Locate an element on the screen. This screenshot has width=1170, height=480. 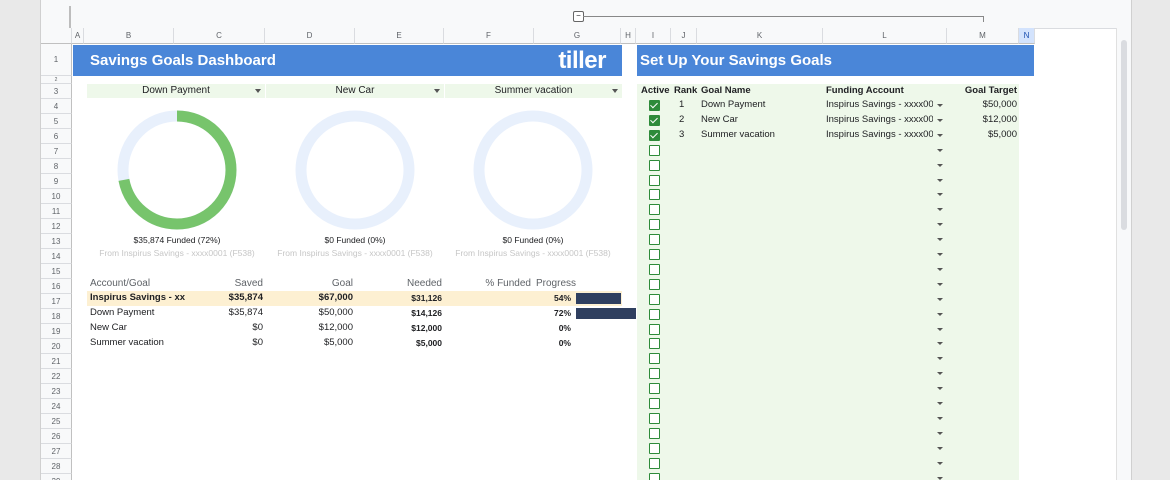
column-header: H is located at coordinates (628, 36).